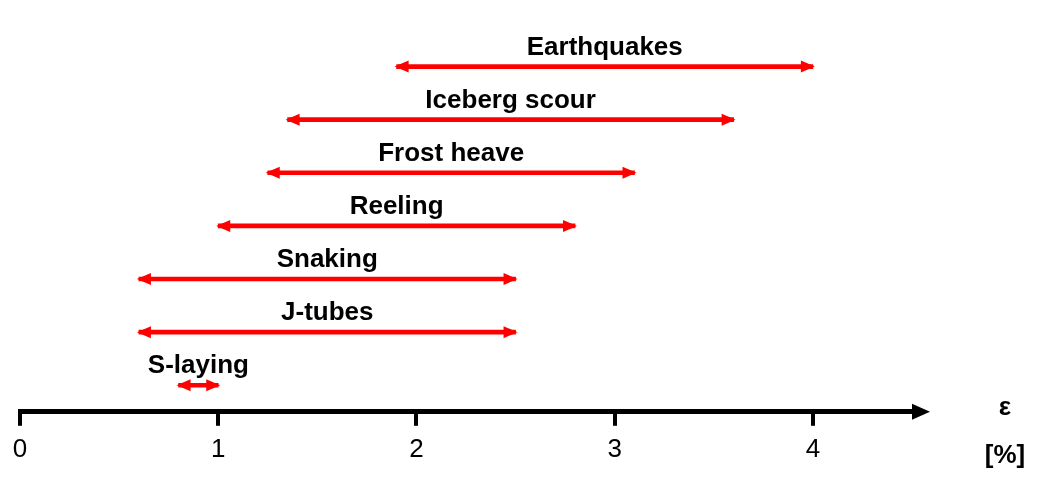 Image resolution: width=1037 pixels, height=483 pixels. I want to click on x-tick-label: 4, so click(813, 447).